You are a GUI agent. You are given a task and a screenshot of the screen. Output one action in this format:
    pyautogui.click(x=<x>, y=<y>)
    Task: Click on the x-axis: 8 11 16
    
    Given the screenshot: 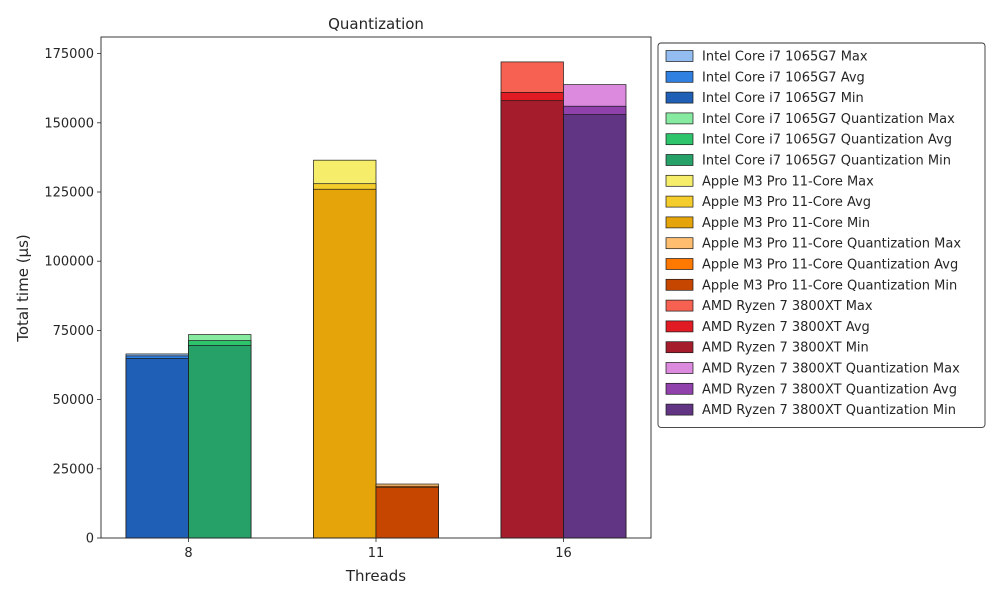 What is the action you would take?
    pyautogui.click(x=378, y=549)
    